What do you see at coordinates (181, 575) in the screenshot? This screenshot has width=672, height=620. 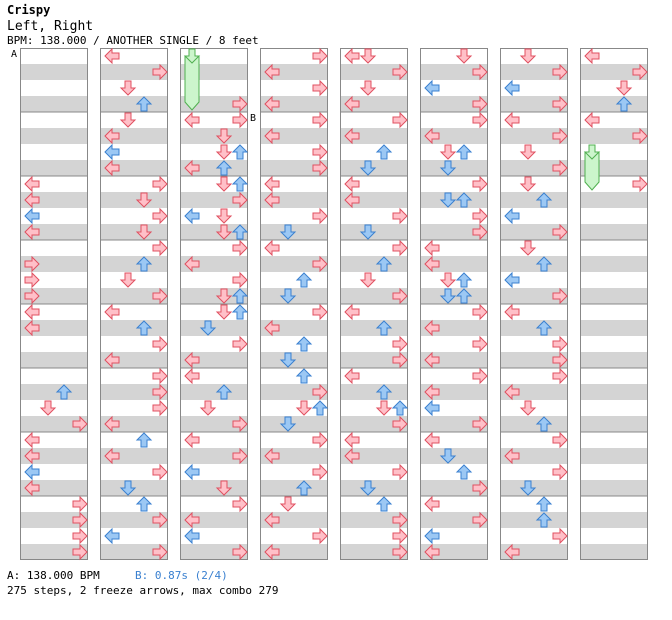 I see `footer-stop: B: 0.87s (2/4)` at bounding box center [181, 575].